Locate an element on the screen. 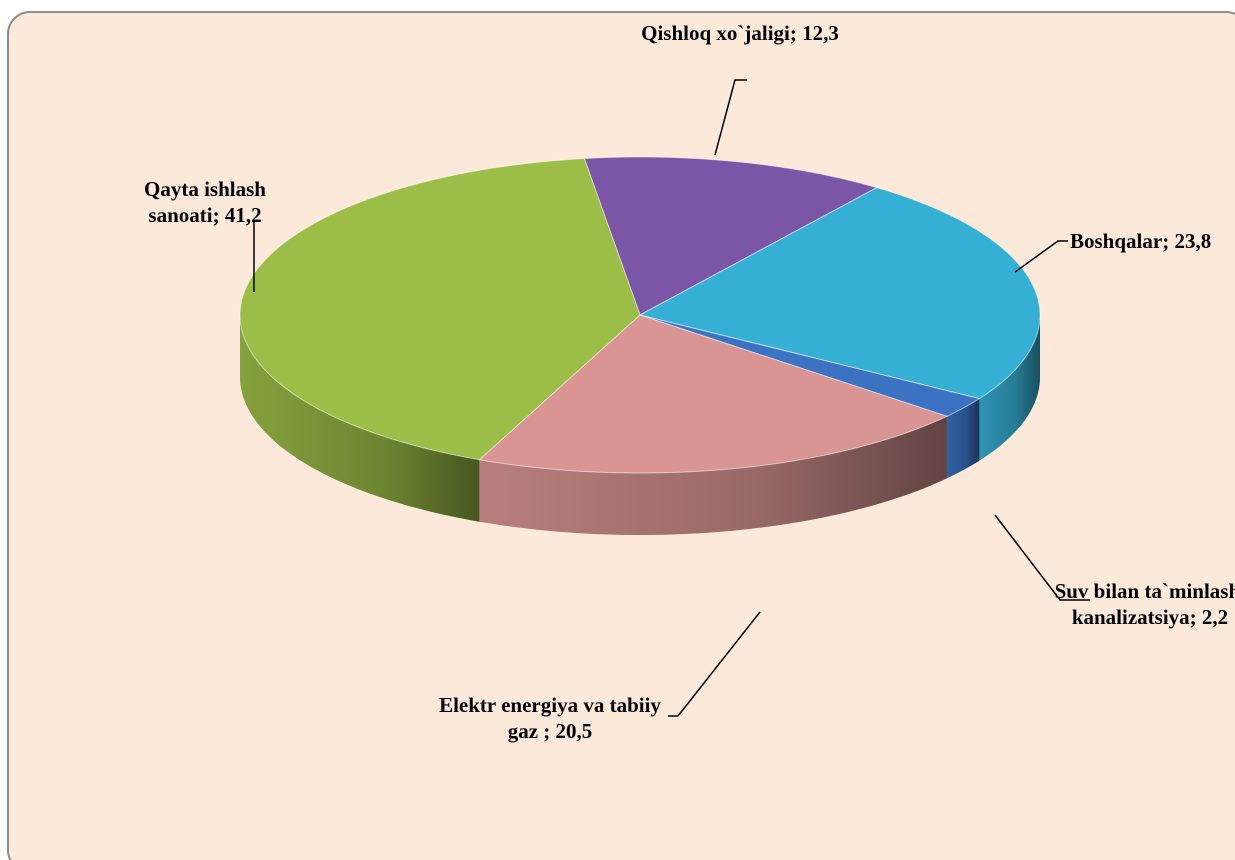  data-label: Qayta ishlash sanoati; 41,2 is located at coordinates (205, 202).